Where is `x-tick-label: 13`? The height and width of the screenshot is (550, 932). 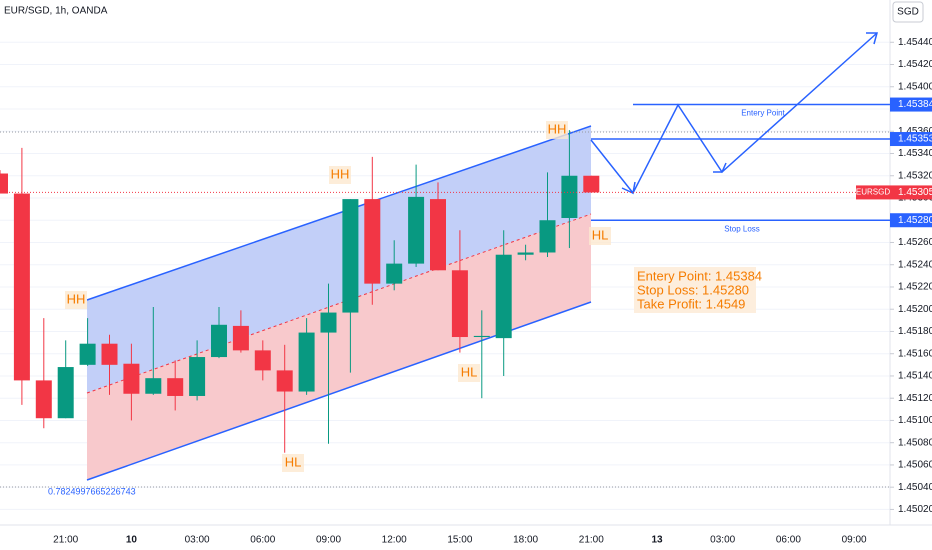
x-tick-label: 13 is located at coordinates (657, 540).